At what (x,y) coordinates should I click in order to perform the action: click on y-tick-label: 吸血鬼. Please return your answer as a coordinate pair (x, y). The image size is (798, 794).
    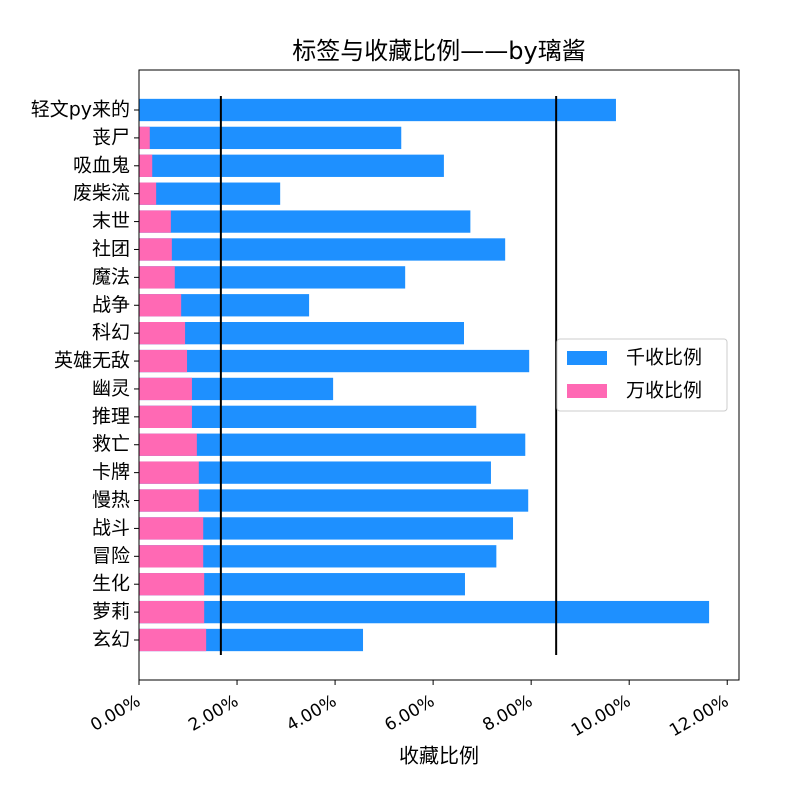
    Looking at the image, I should click on (101, 165).